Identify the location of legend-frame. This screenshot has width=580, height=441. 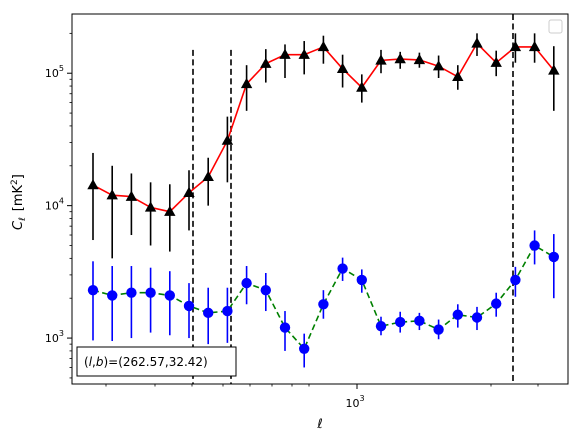
(555, 26).